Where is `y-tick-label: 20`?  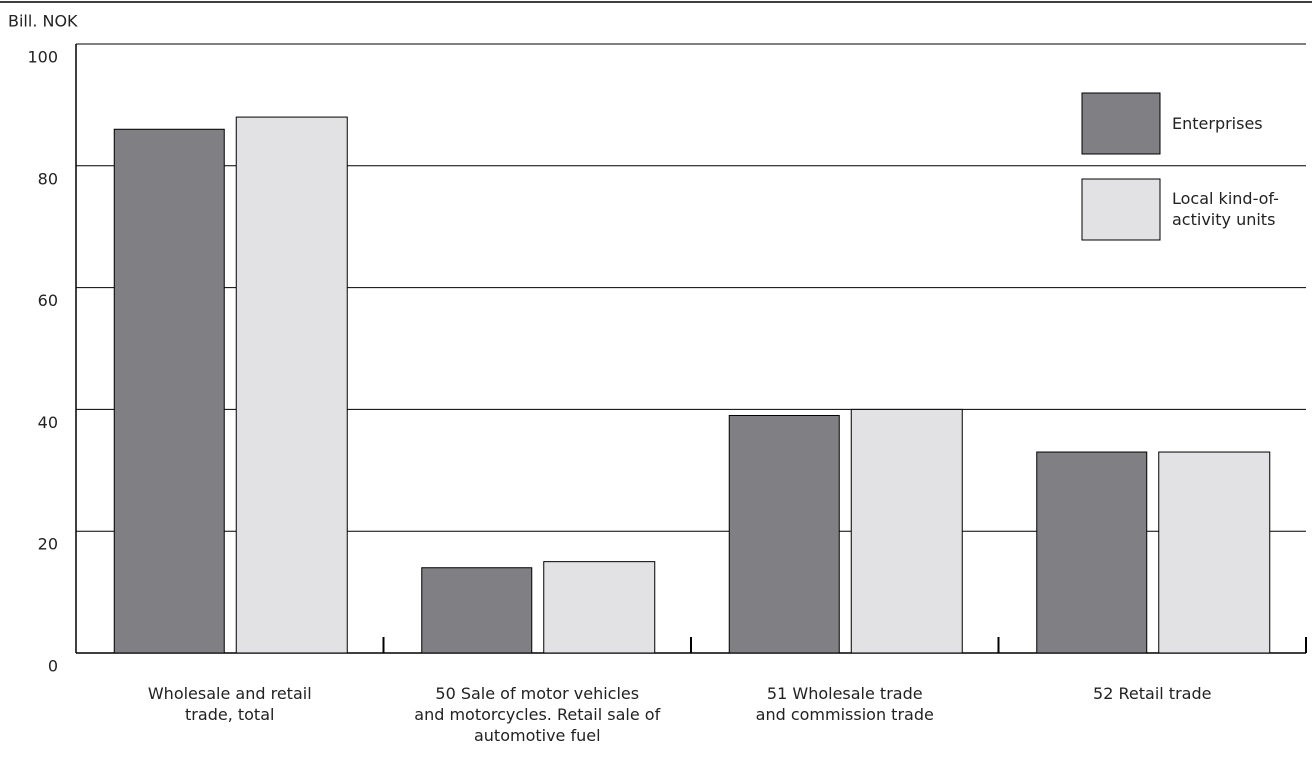 y-tick-label: 20 is located at coordinates (48, 544).